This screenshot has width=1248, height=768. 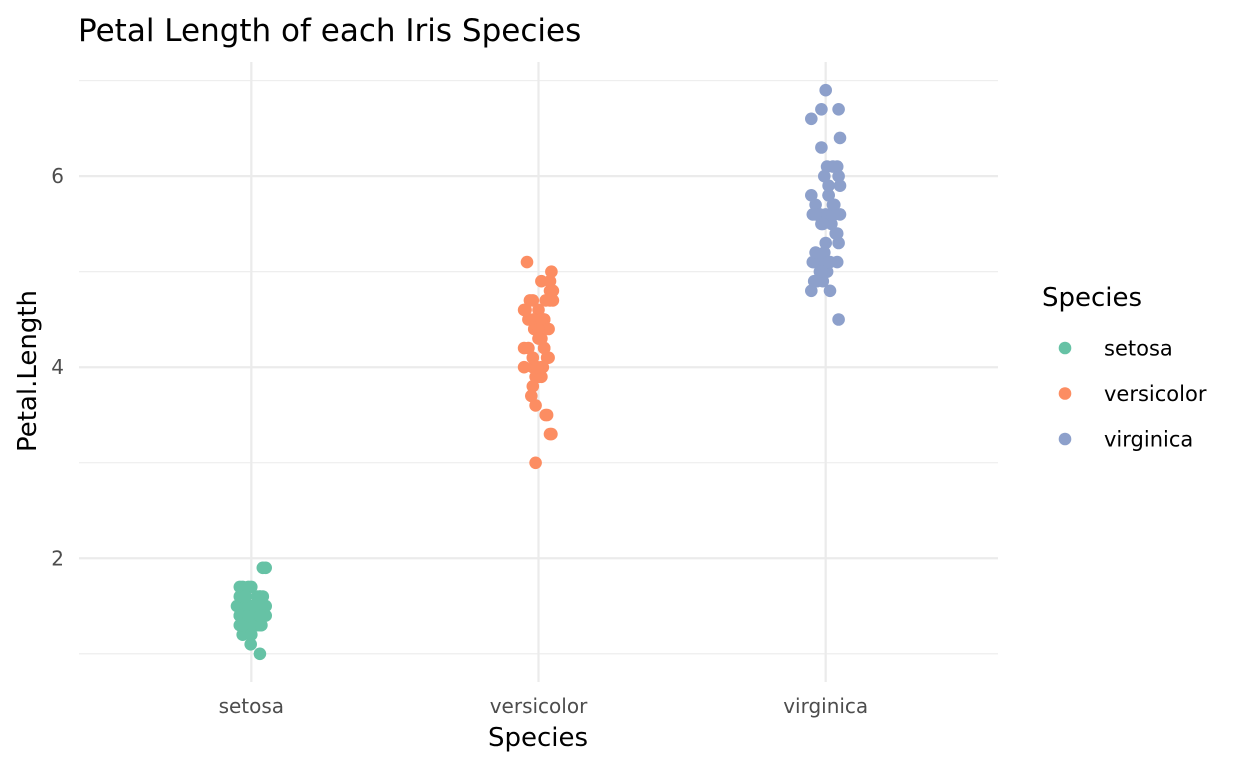 What do you see at coordinates (1124, 367) in the screenshot?
I see `legend: Species setosa versicolor virginica` at bounding box center [1124, 367].